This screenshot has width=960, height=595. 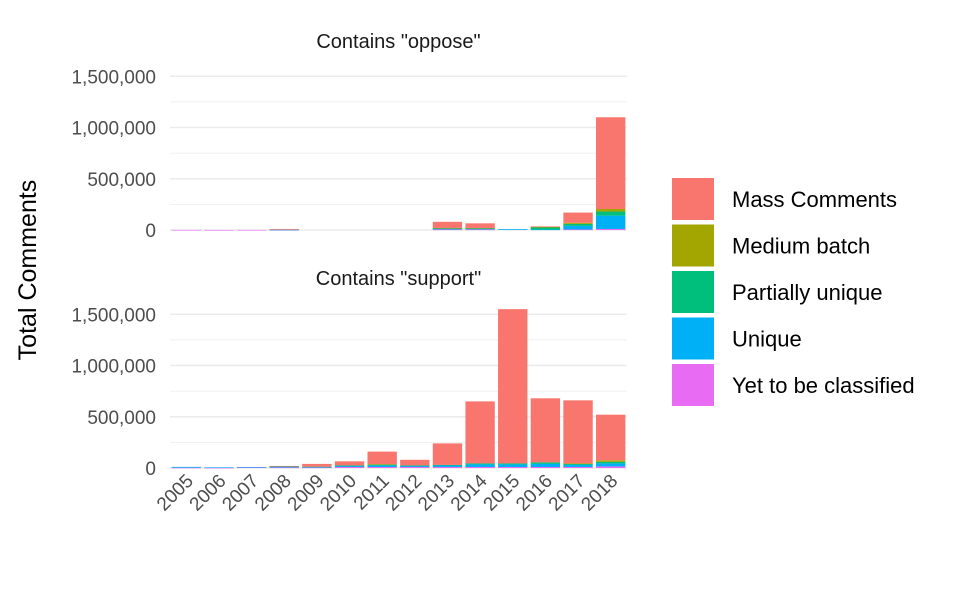 I want to click on x-tick-label: 2005, so click(x=175, y=493).